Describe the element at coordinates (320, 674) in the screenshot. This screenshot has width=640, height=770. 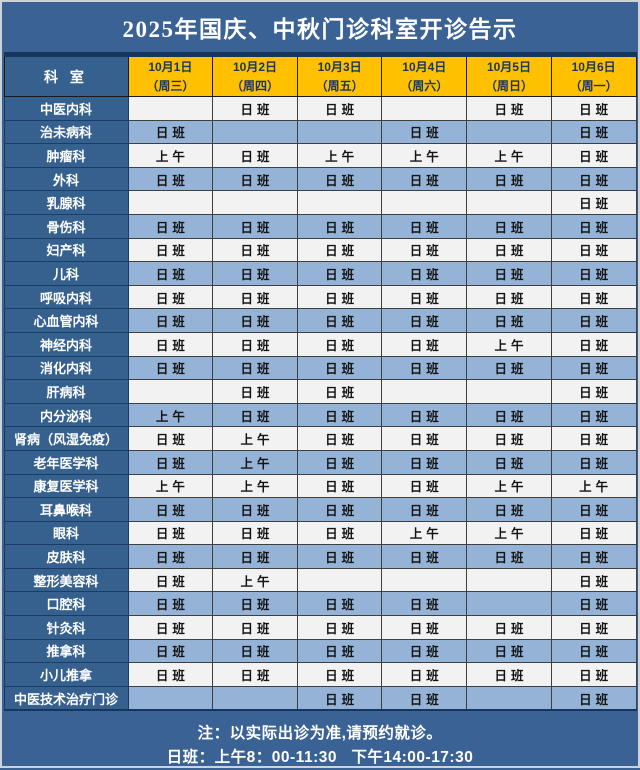
I see `table-row: 小儿推拿 日班 日班 日班 日班 日班 日班` at that location.